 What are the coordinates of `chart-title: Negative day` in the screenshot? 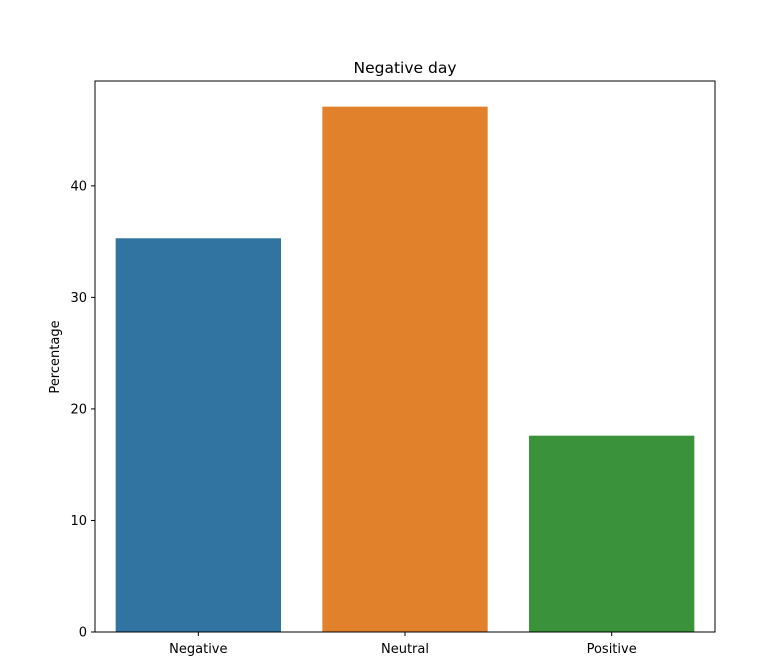 It's located at (405, 68).